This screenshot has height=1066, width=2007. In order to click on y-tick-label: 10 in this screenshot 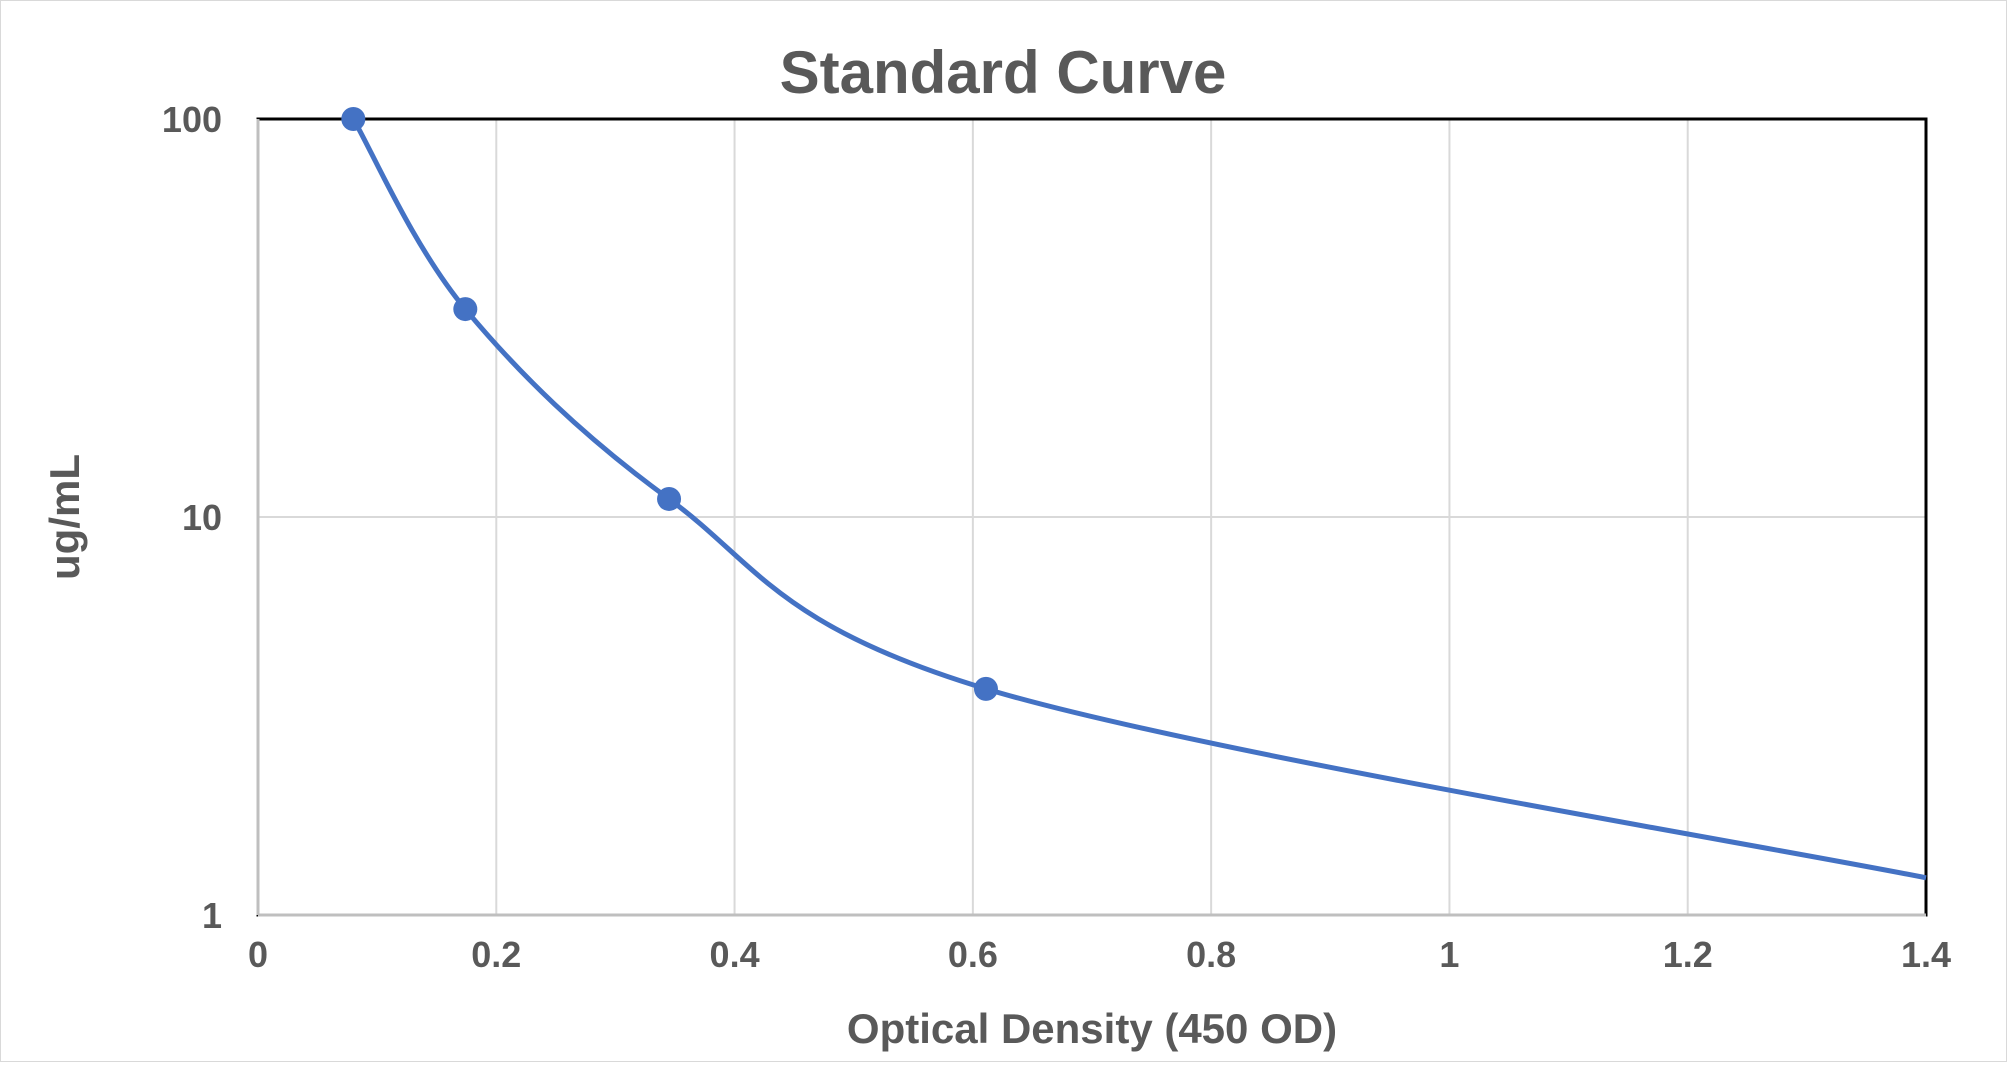, I will do `click(202, 517)`.